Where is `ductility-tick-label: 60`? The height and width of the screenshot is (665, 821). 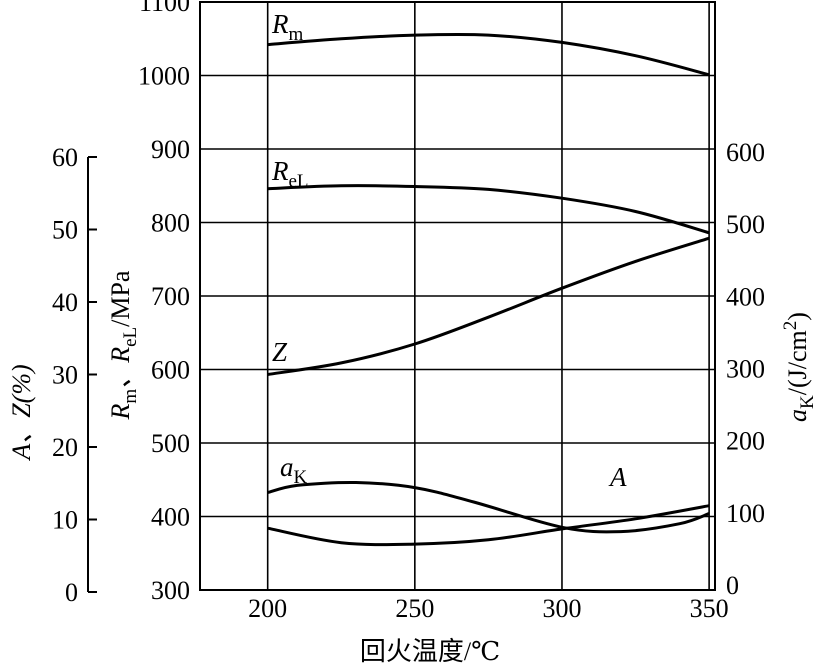
ductility-tick-label: 60 is located at coordinates (65, 157).